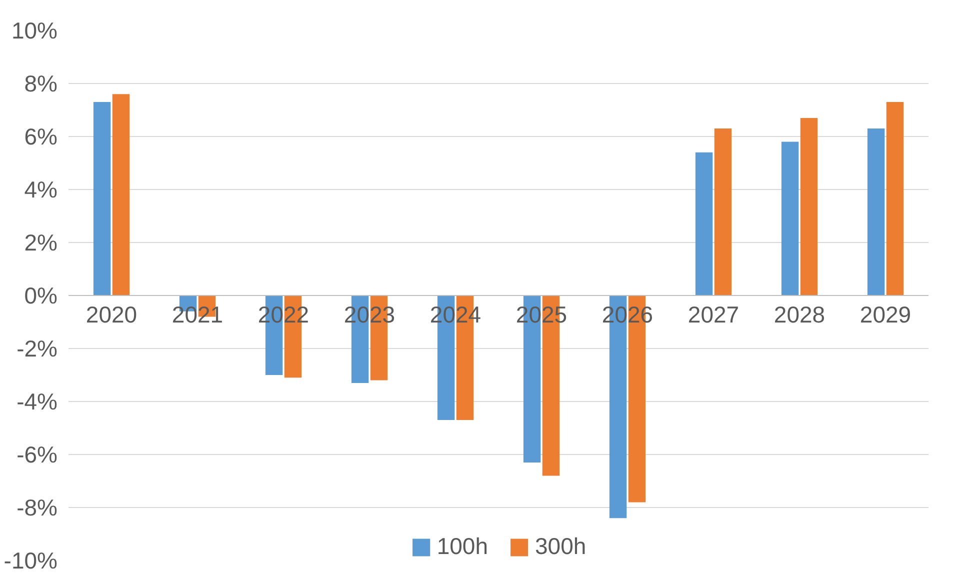 Image resolution: width=958 pixels, height=580 pixels. Describe the element at coordinates (37, 401) in the screenshot. I see `y-tick-label: -4%` at that location.